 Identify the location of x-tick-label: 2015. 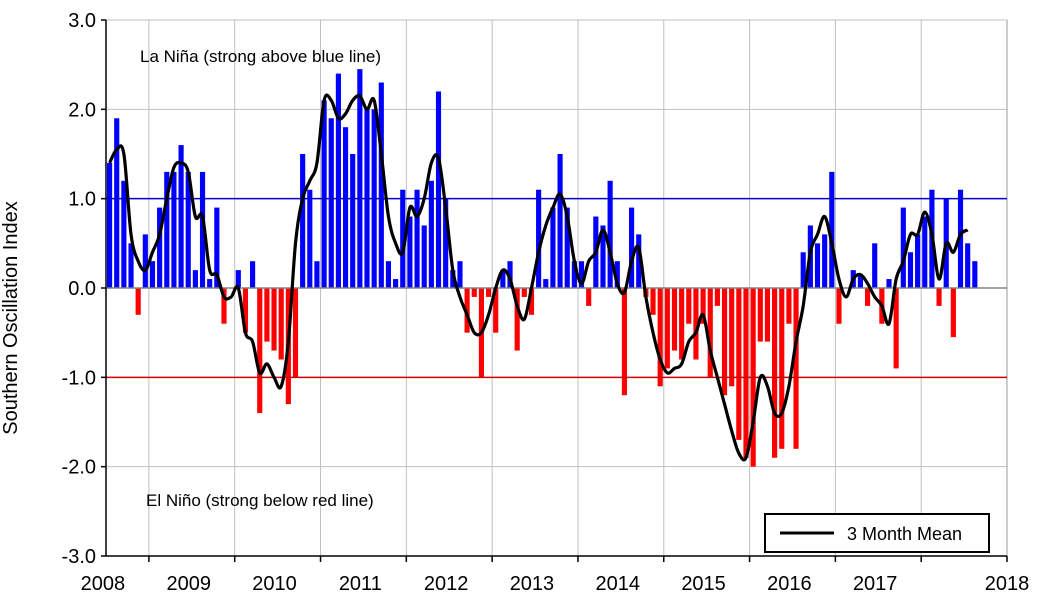
(703, 584).